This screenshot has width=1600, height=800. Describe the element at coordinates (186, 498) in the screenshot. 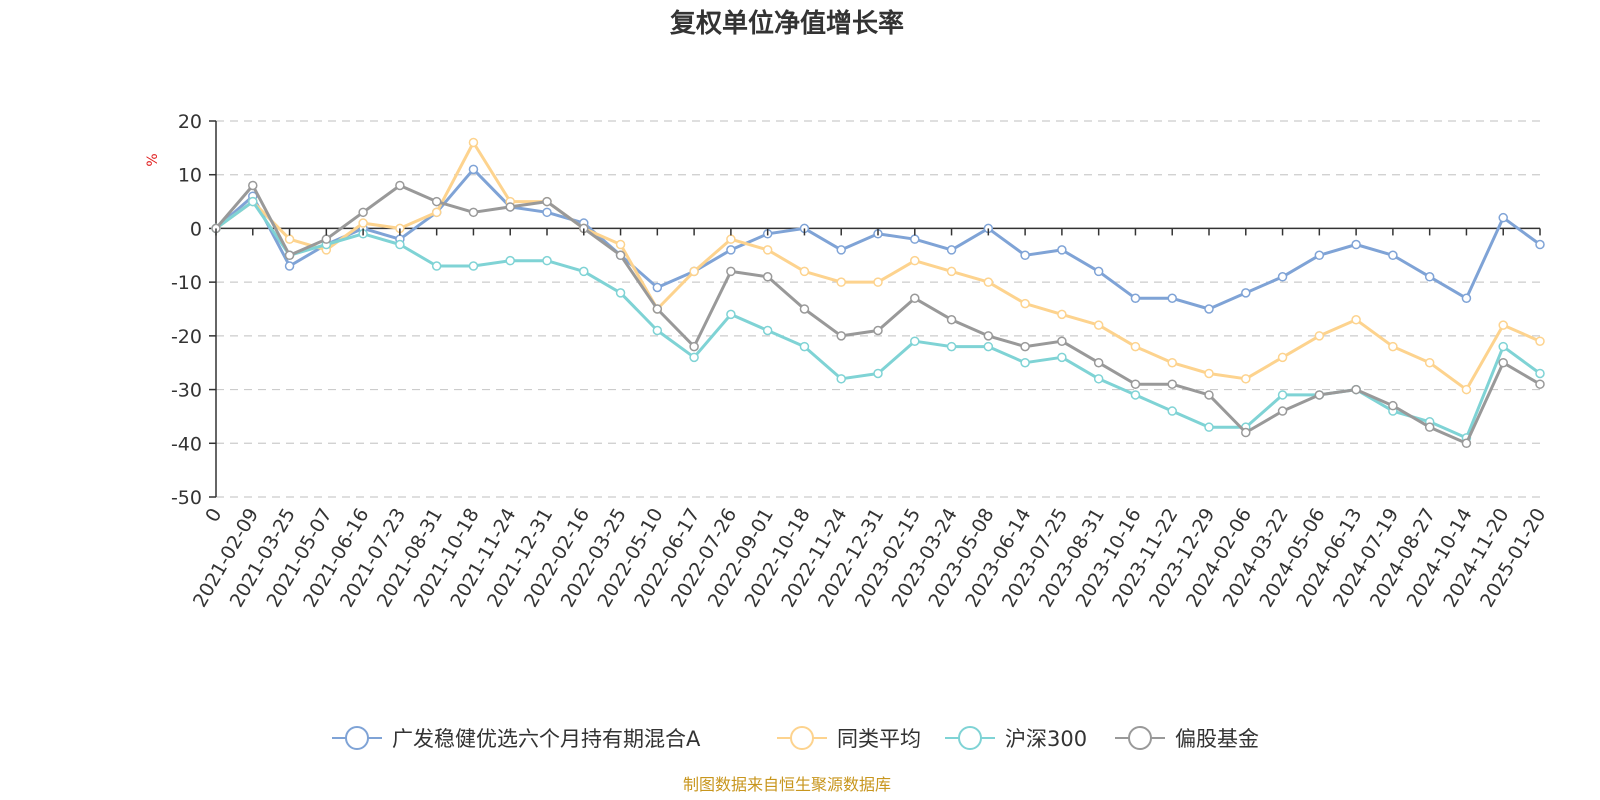

I see `y-tick-label: -50` at that location.